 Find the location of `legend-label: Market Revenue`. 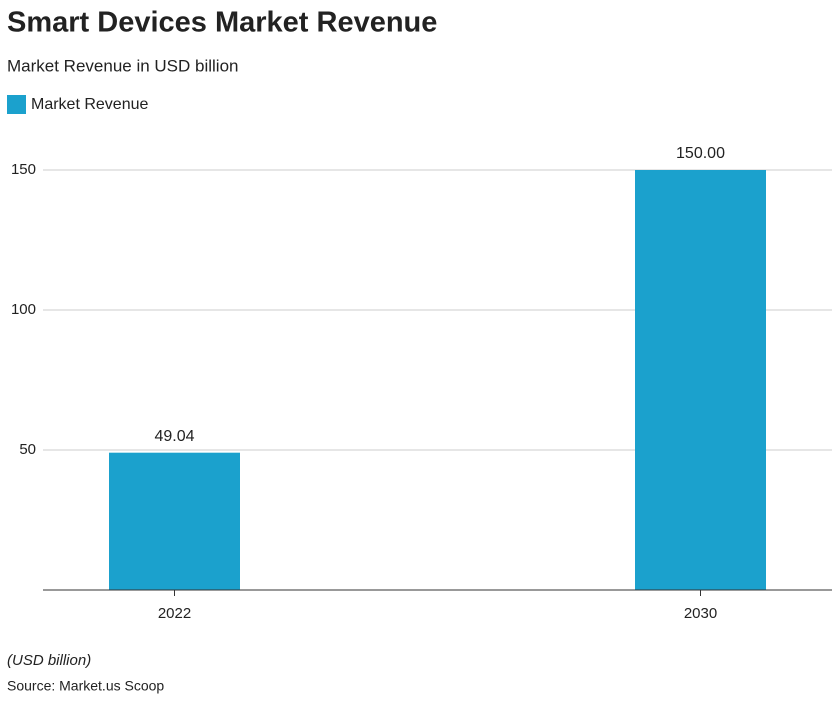

legend-label: Market Revenue is located at coordinates (89, 104).